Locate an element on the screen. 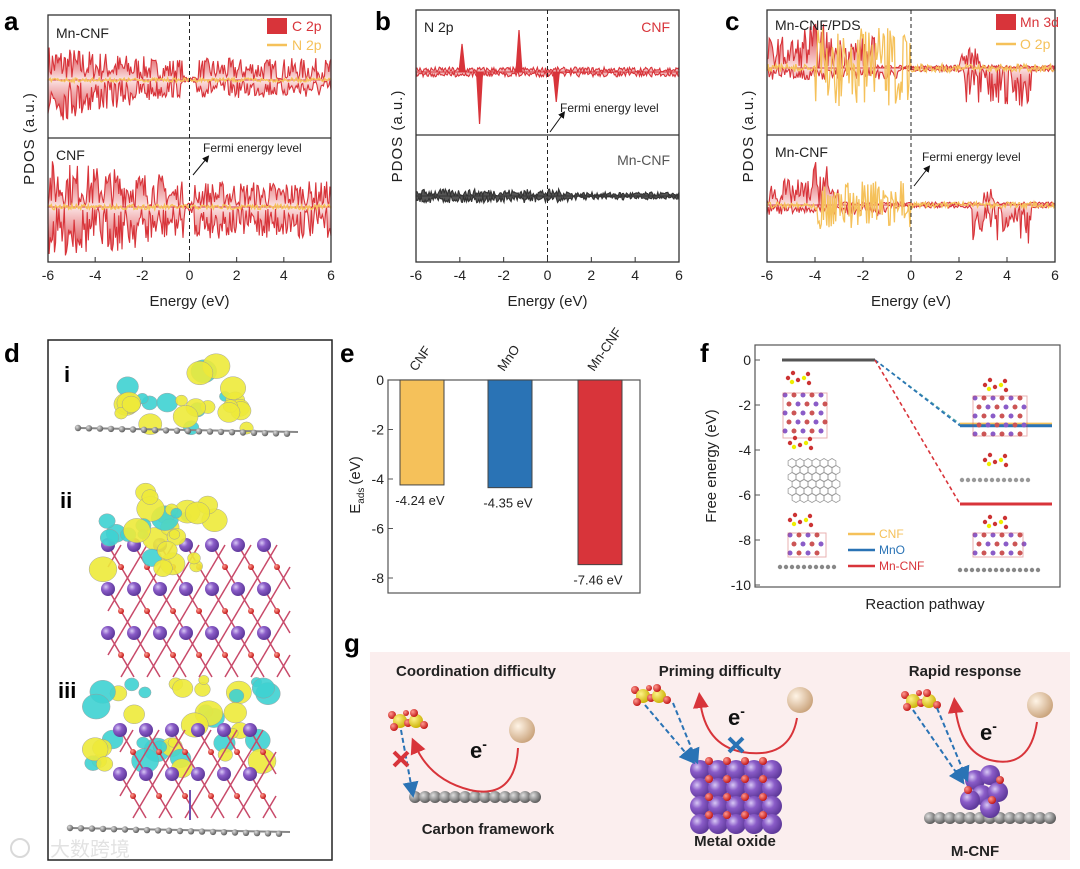 This screenshot has height=869, width=1080. watermark-text: 大数跨境 is located at coordinates (90, 849).